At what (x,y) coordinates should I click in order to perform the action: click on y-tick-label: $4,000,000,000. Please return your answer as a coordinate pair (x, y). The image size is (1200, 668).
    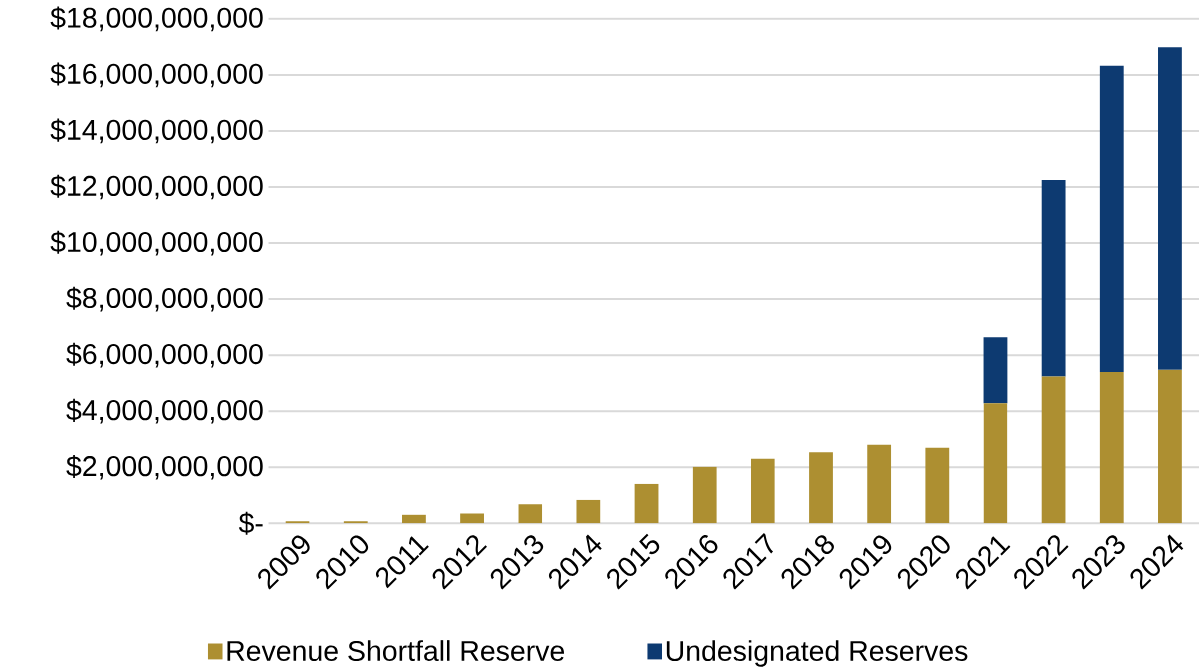
    Looking at the image, I should click on (164, 411).